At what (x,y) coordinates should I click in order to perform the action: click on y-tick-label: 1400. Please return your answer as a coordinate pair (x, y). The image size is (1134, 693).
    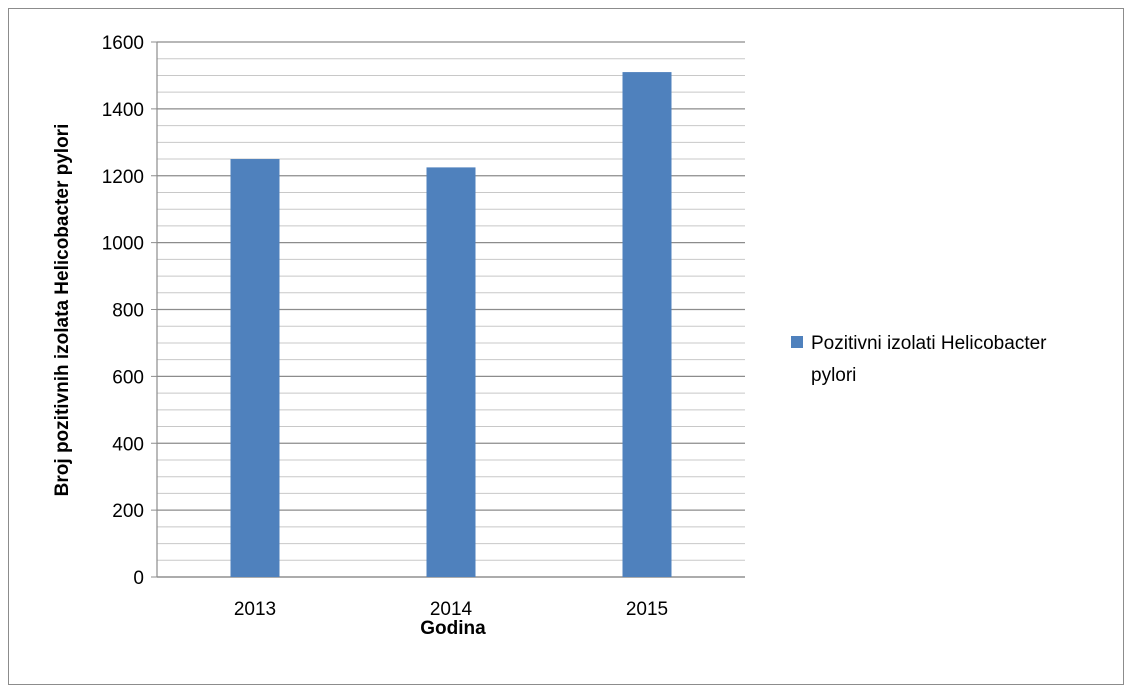
    Looking at the image, I should click on (123, 110).